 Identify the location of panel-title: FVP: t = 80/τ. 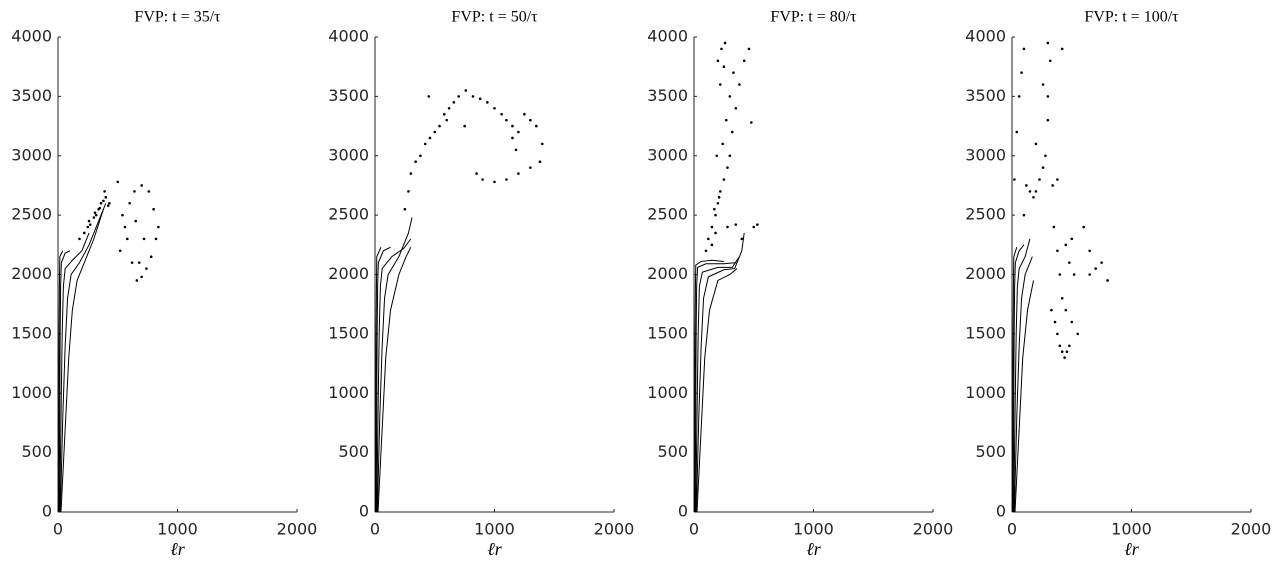
(813, 17).